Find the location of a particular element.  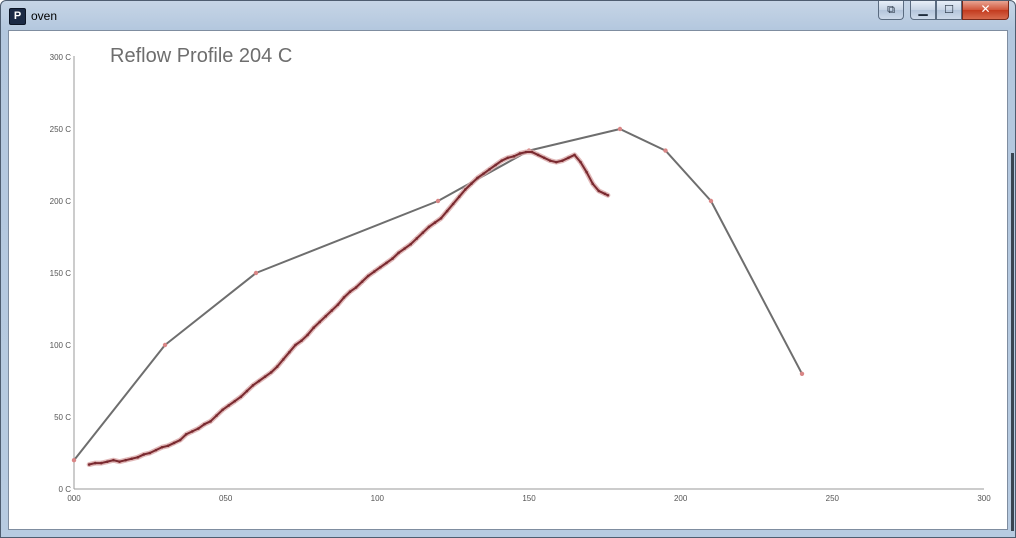

maximize-button: ☐ is located at coordinates (949, 10).